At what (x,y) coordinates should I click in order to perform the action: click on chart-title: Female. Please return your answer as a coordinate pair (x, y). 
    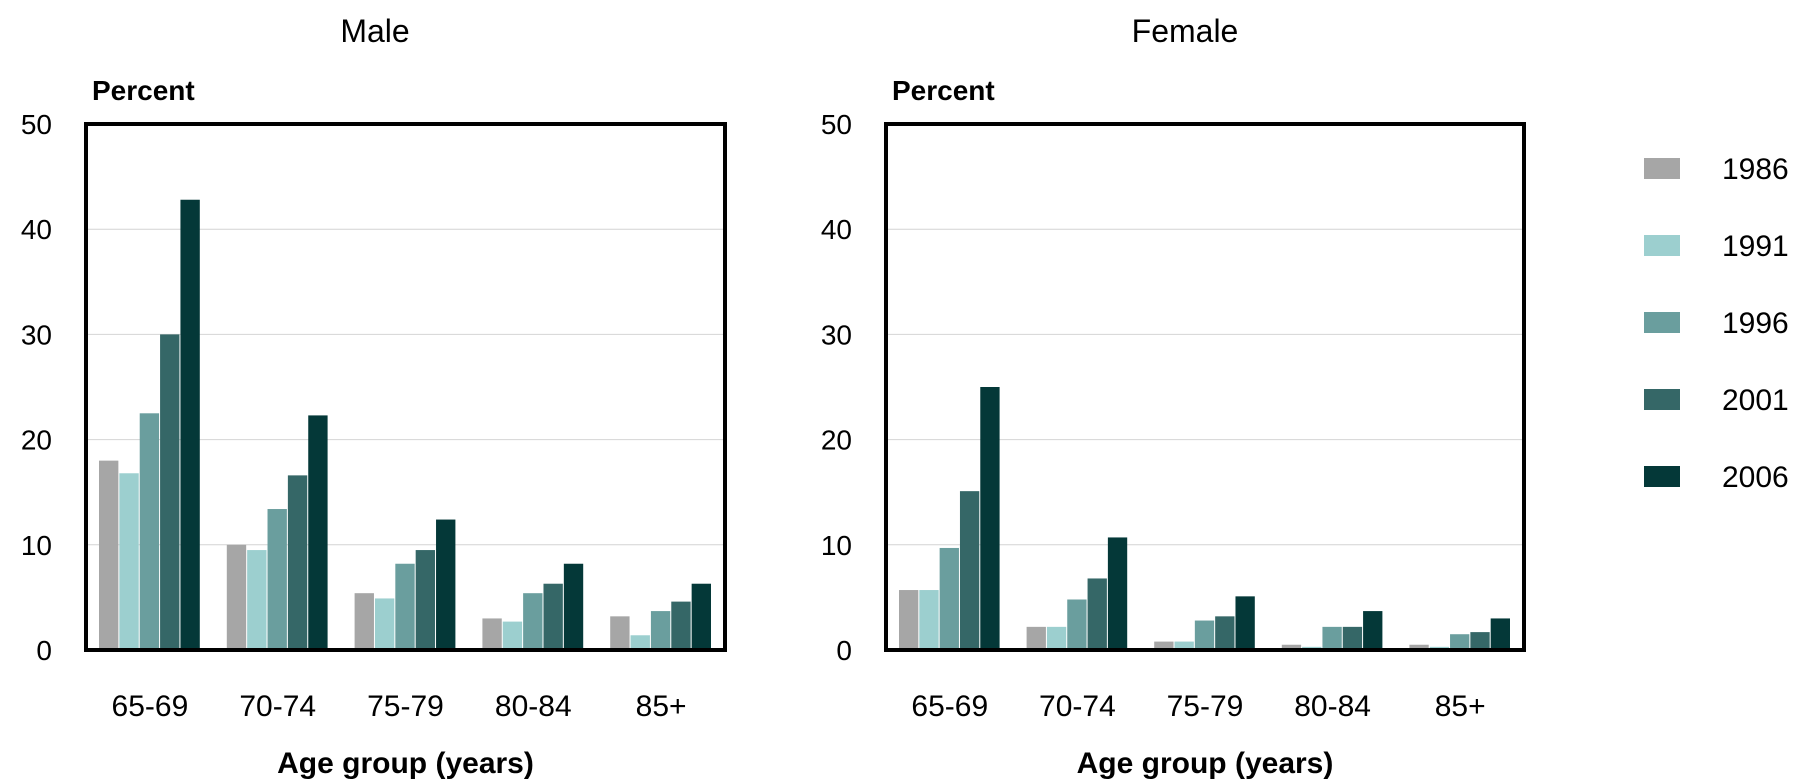
    Looking at the image, I should click on (1185, 31).